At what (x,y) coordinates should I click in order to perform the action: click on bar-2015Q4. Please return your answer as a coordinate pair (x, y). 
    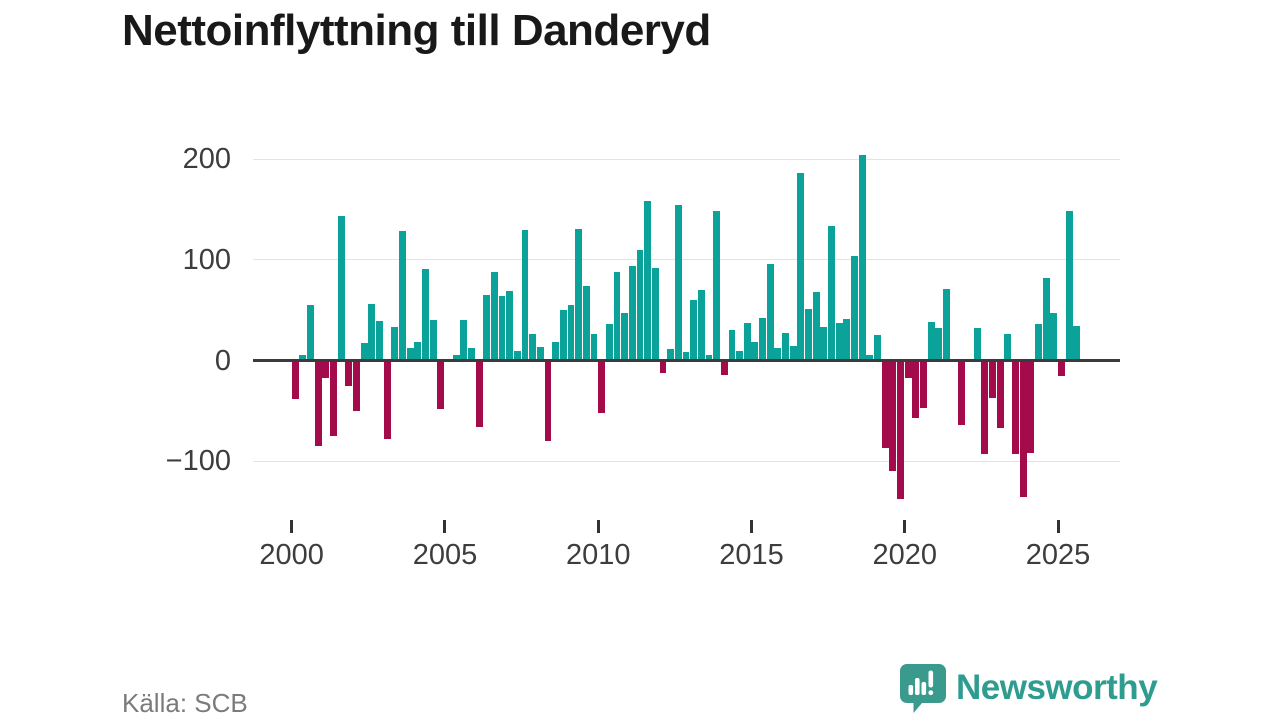
    Looking at the image, I should click on (778, 354).